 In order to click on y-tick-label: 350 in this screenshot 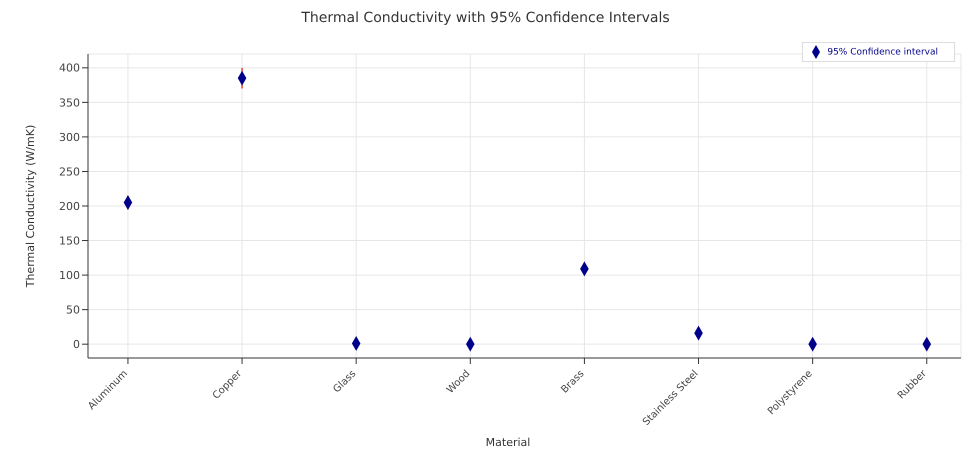, I will do `click(69, 103)`.